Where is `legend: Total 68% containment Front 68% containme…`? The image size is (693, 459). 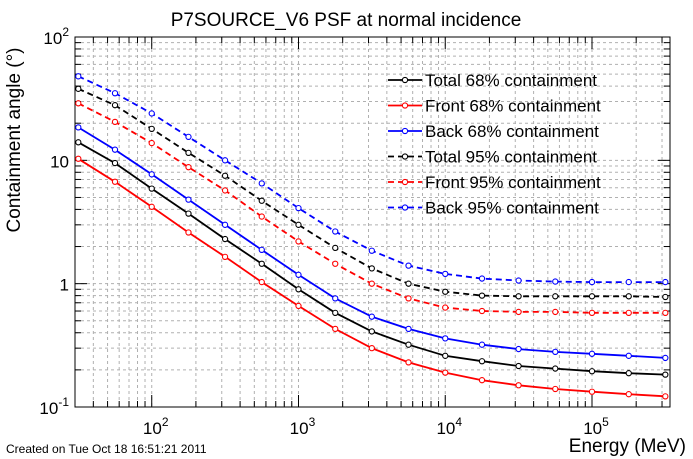 legend: Total 68% containment Front 68% containme… is located at coordinates (494, 144).